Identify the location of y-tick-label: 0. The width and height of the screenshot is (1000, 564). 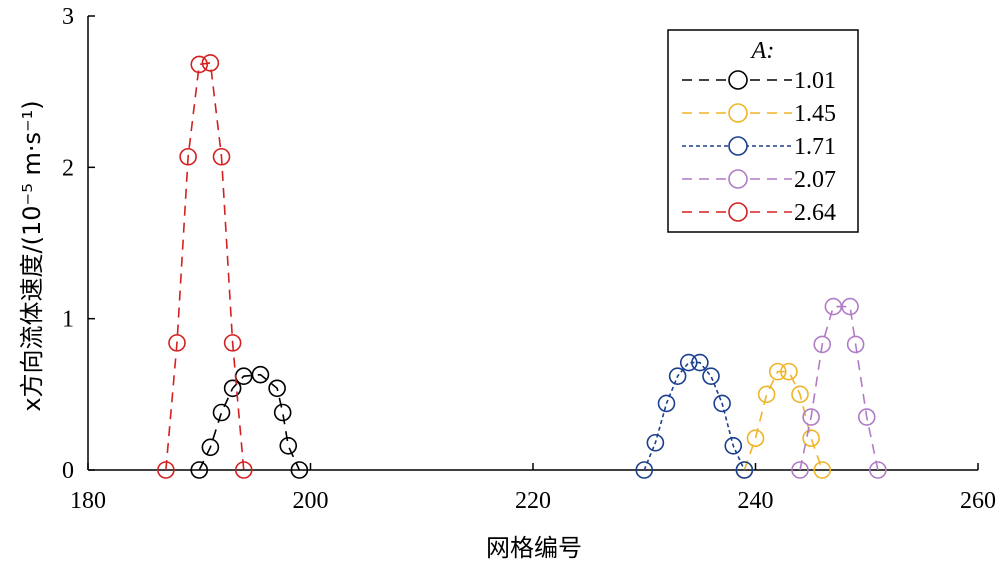
(68, 471).